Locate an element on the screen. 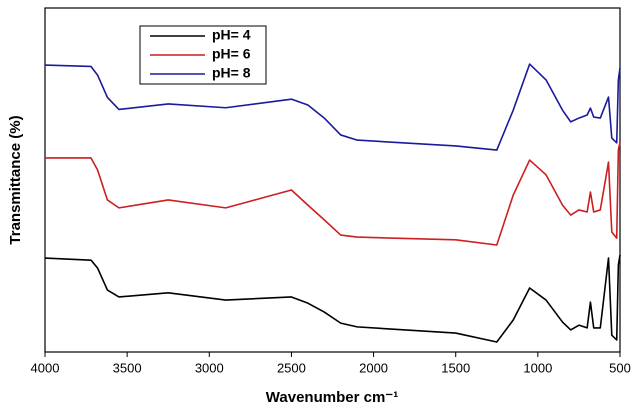  x-tick-label: 2000 is located at coordinates (373, 367).